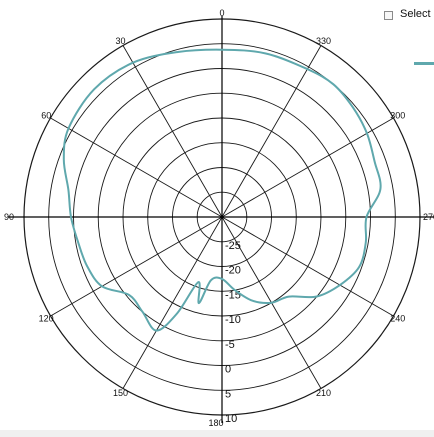 This screenshot has height=437, width=434. Describe the element at coordinates (233, 271) in the screenshot. I see `radial-tick-label: -20` at that location.